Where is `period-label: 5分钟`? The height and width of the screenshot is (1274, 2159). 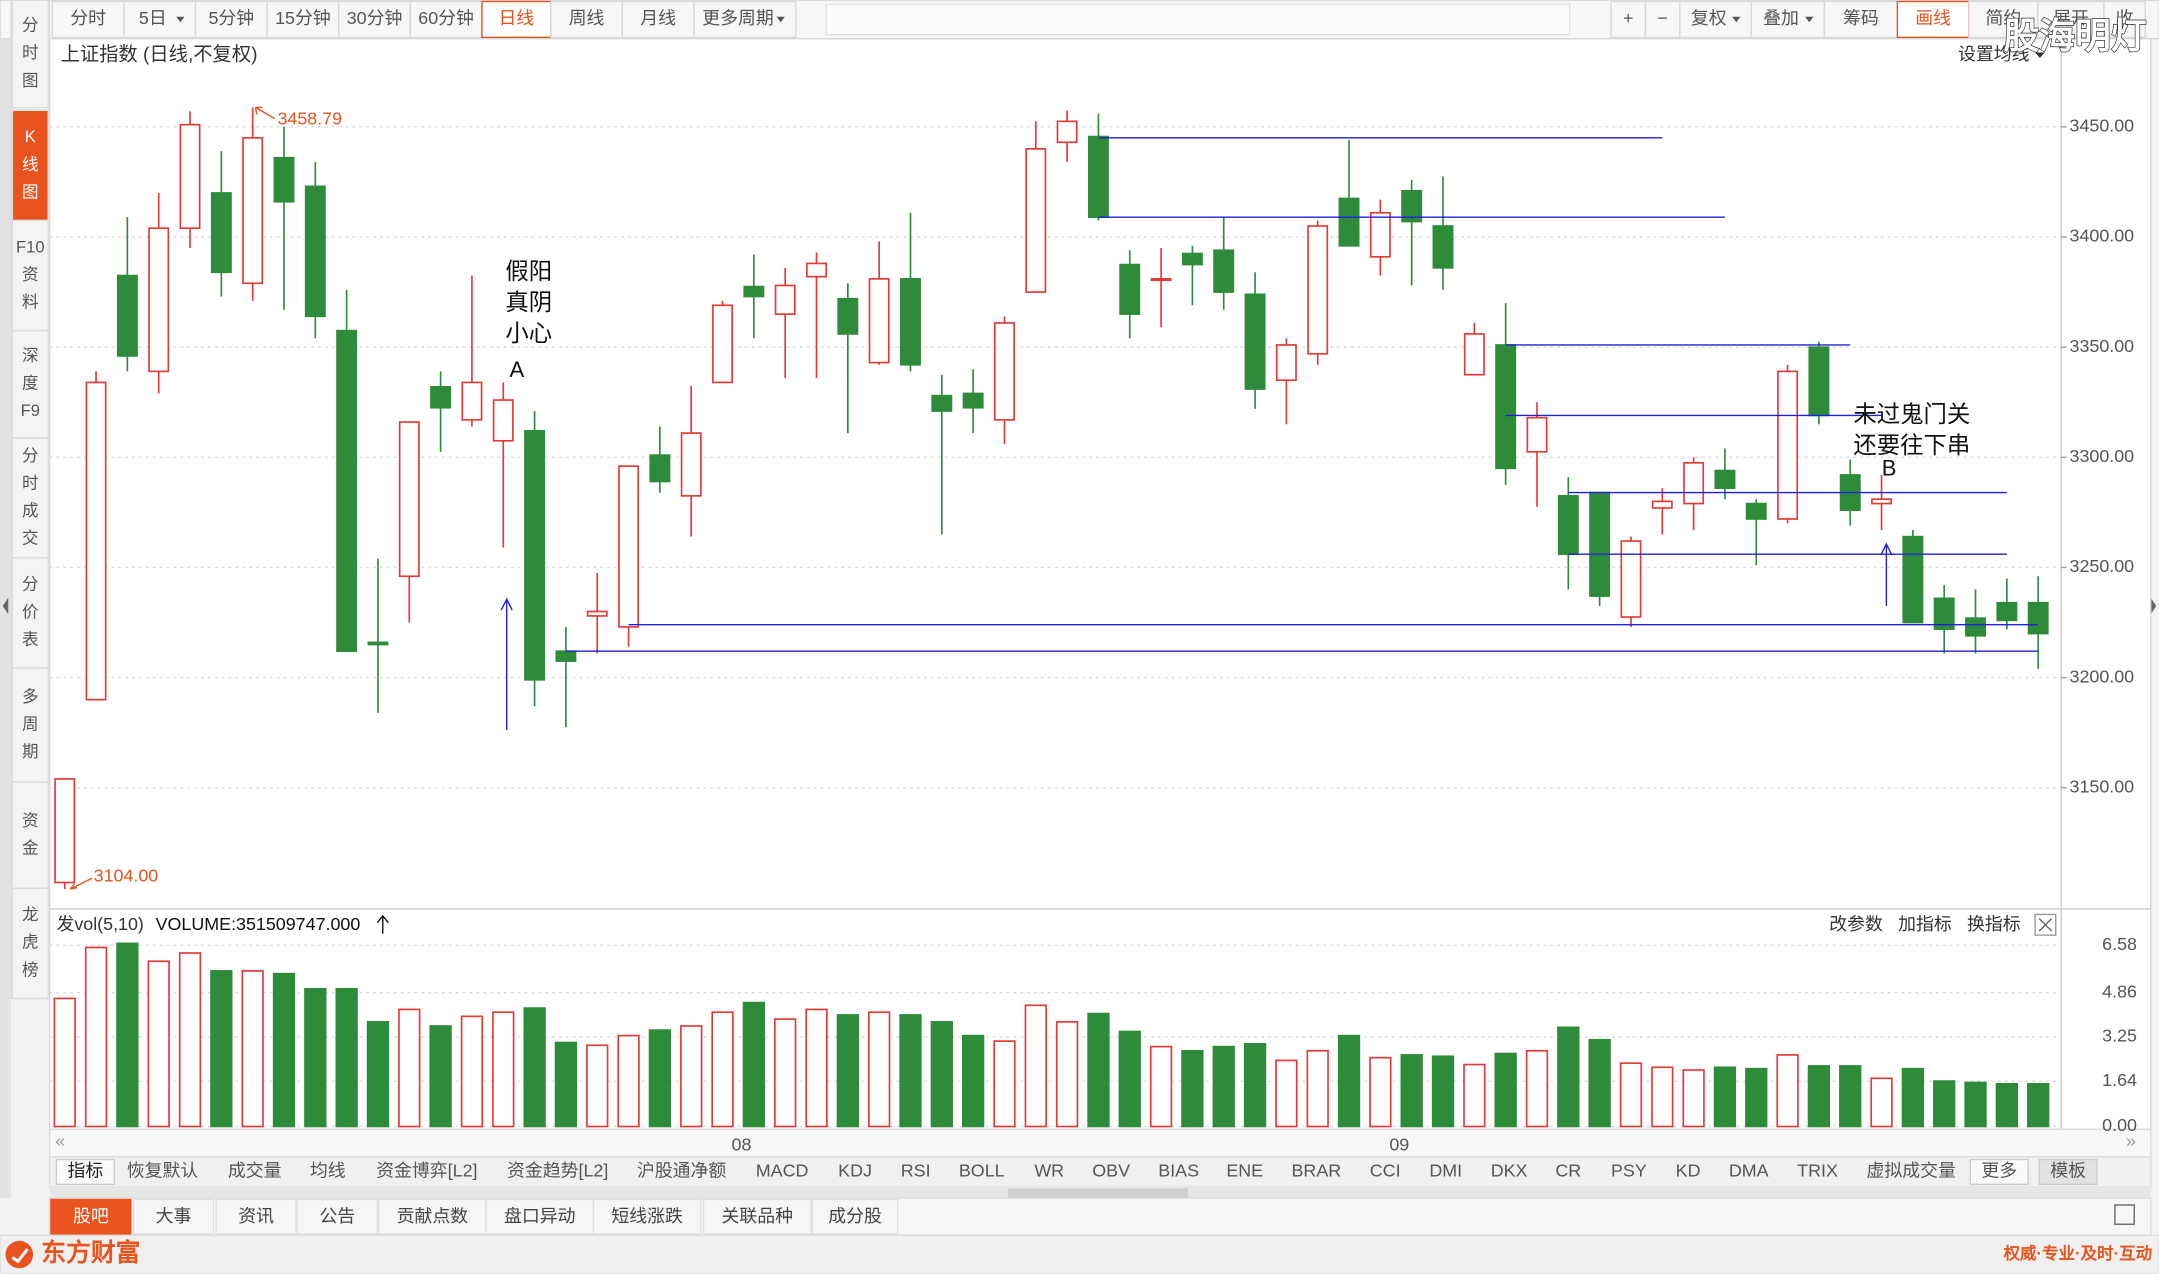
period-label: 5分钟 is located at coordinates (231, 18).